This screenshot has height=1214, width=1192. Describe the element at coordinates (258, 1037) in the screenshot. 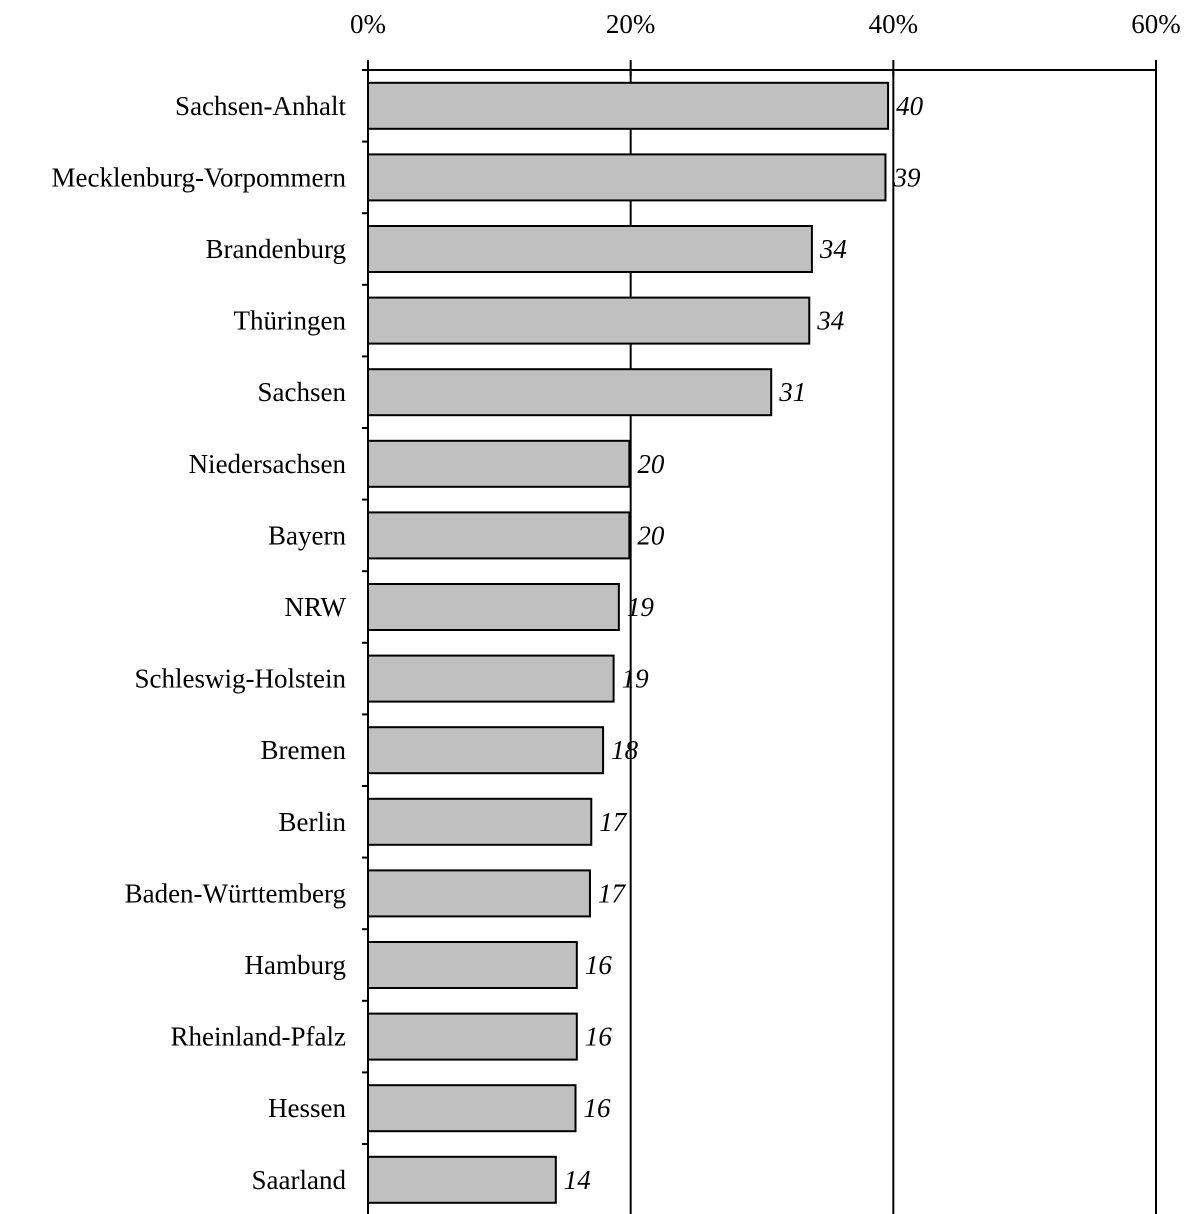

I see `category-label-13: Rheinland-Pfalz` at that location.